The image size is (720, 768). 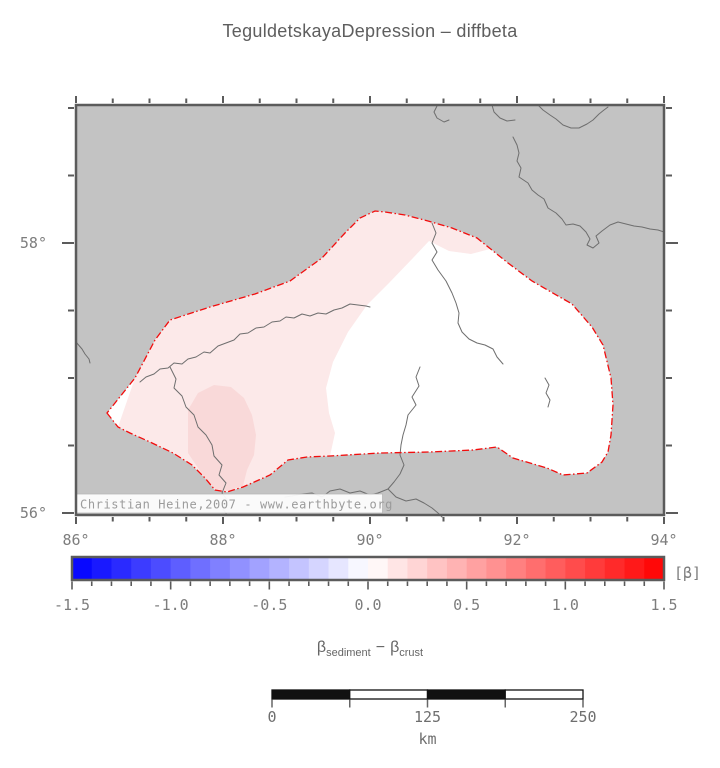 I want to click on colorbar-tick-labels: -1.5 -1.0 -0.5 0.0 0.5 1.0 1.5, so click(x=366, y=605).